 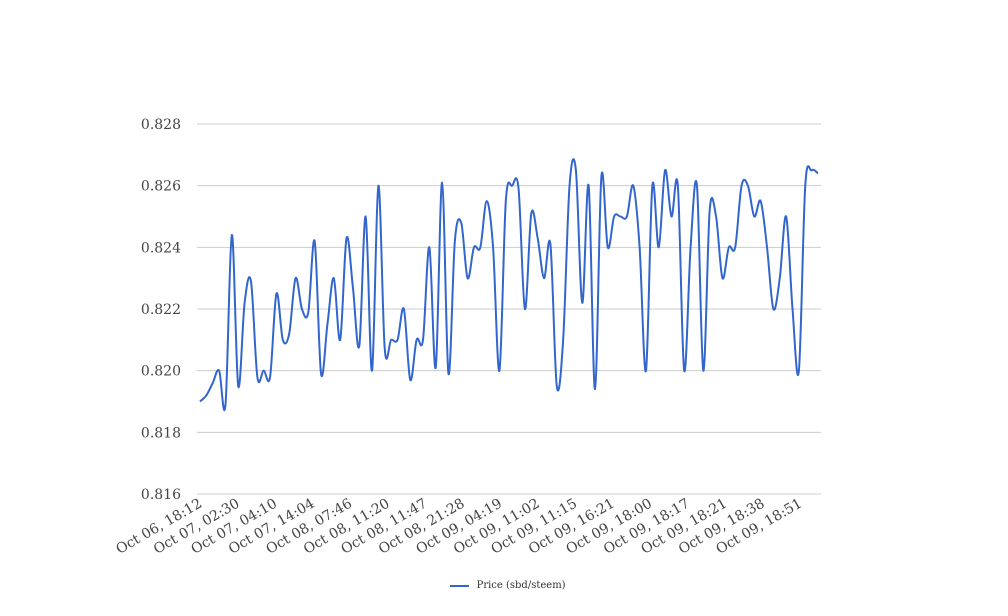 I want to click on y-tick-label: 0.826, so click(x=161, y=187).